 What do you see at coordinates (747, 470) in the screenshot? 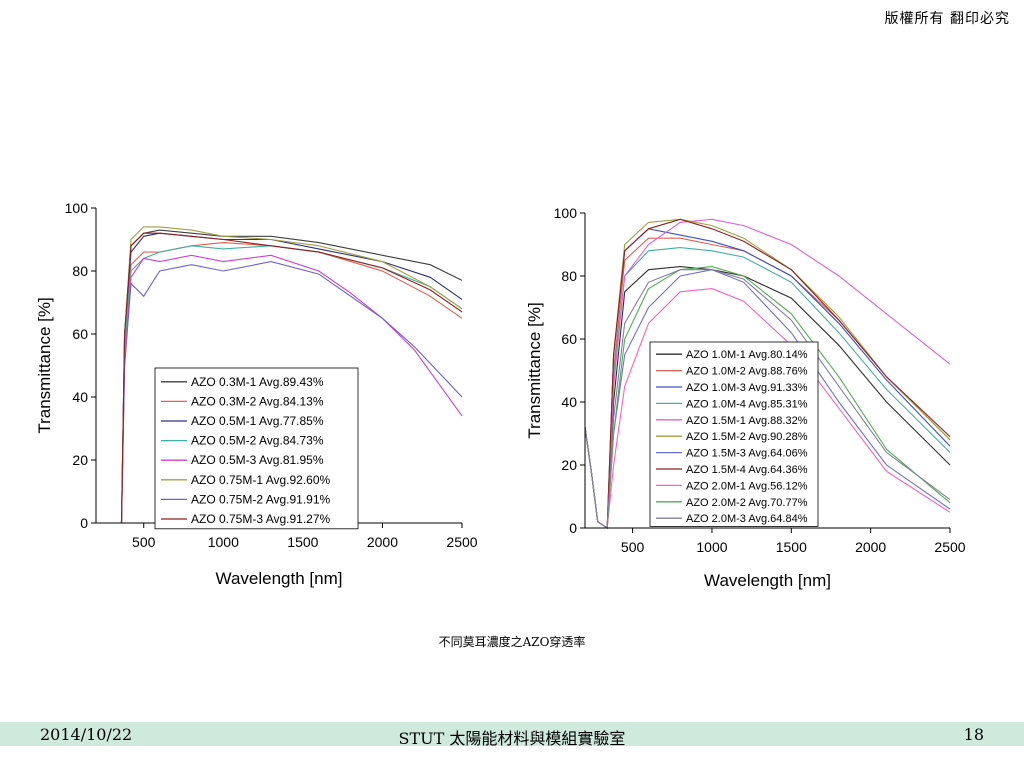
I see `legend-label-8: AZO 1.5M-4 Avg.64.36%` at bounding box center [747, 470].